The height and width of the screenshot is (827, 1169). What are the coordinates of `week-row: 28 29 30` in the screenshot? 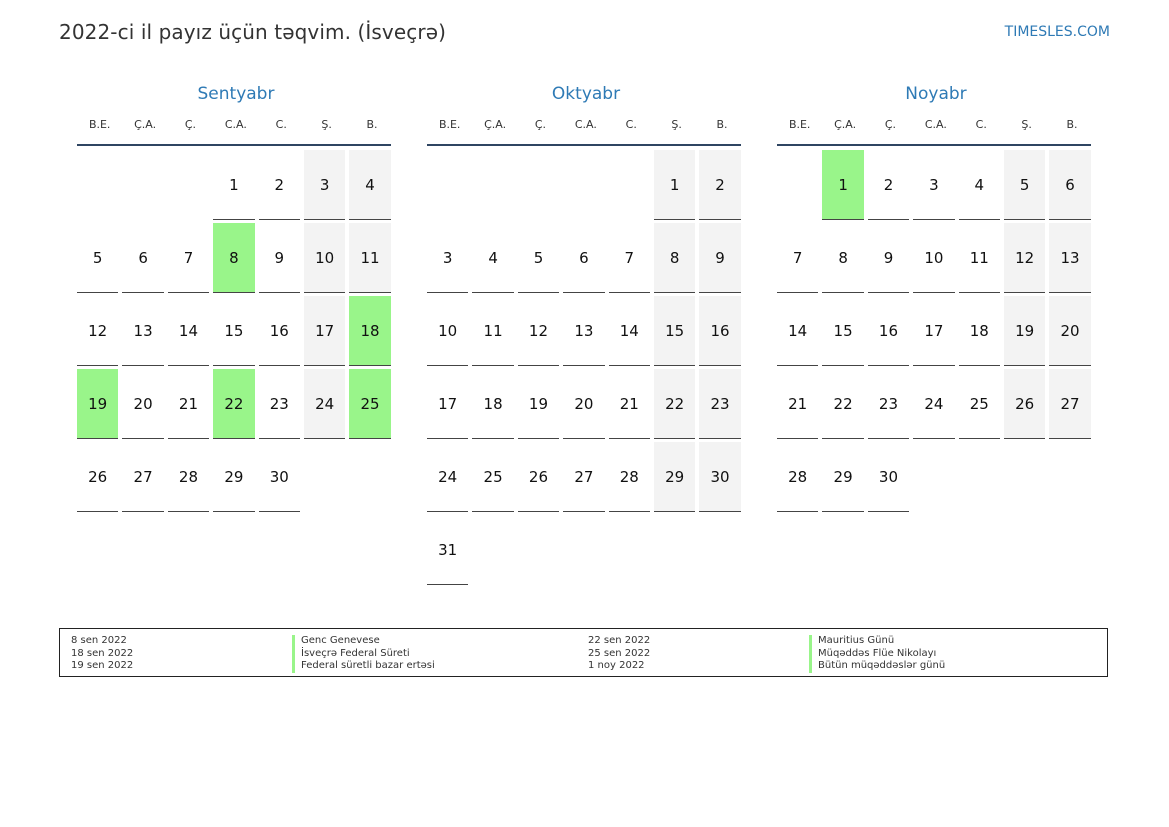 It's located at (936, 478).